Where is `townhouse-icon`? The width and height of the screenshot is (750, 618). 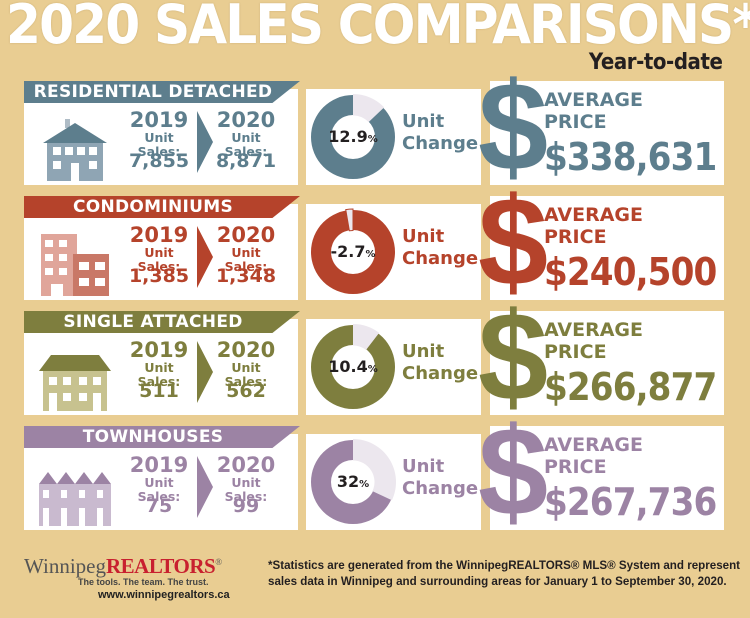
townhouse-icon is located at coordinates (75, 499).